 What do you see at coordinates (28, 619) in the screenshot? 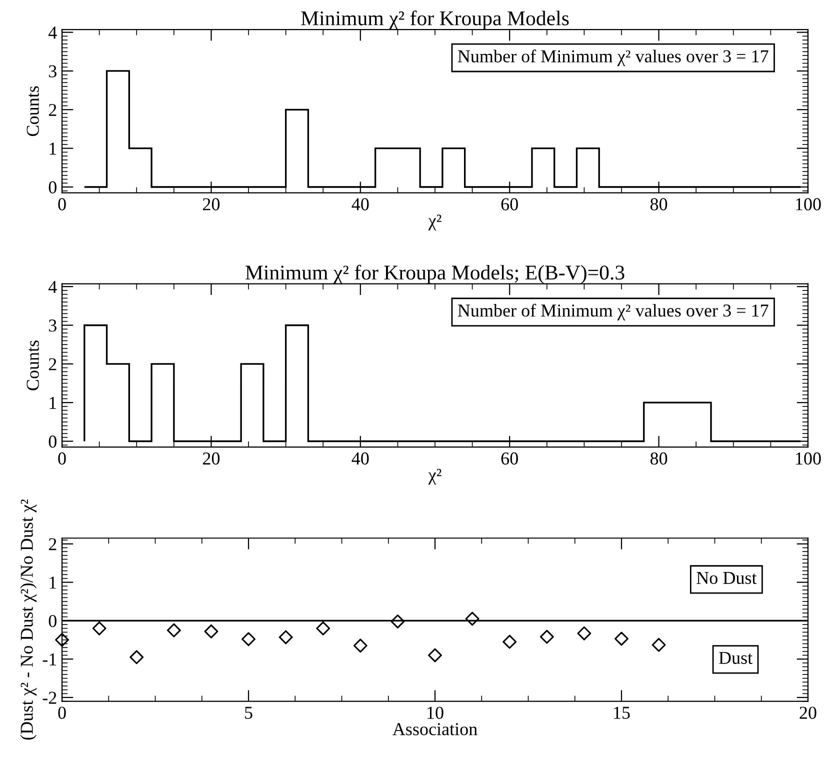
I see `y-axis-title: (Dust χ² - No Dust χ²)/No Dust χ²` at bounding box center [28, 619].